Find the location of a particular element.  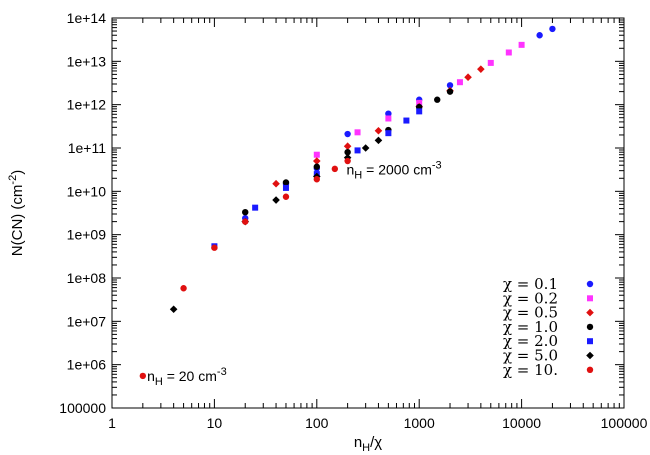

y-tick-label: 1e+09 is located at coordinates (87, 235).